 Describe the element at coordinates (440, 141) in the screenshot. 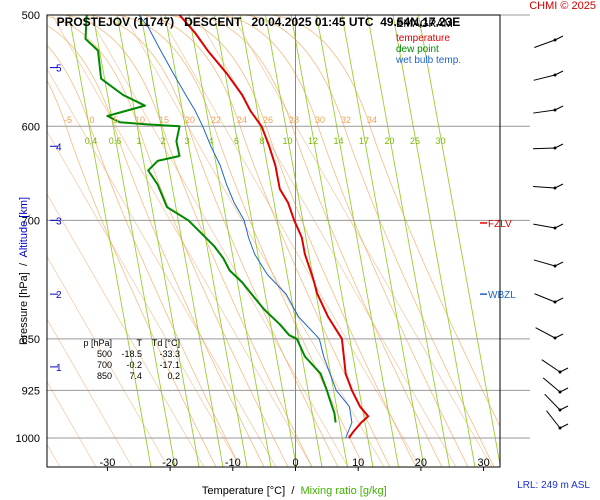

I see `mixing-ratio-label: 30` at that location.